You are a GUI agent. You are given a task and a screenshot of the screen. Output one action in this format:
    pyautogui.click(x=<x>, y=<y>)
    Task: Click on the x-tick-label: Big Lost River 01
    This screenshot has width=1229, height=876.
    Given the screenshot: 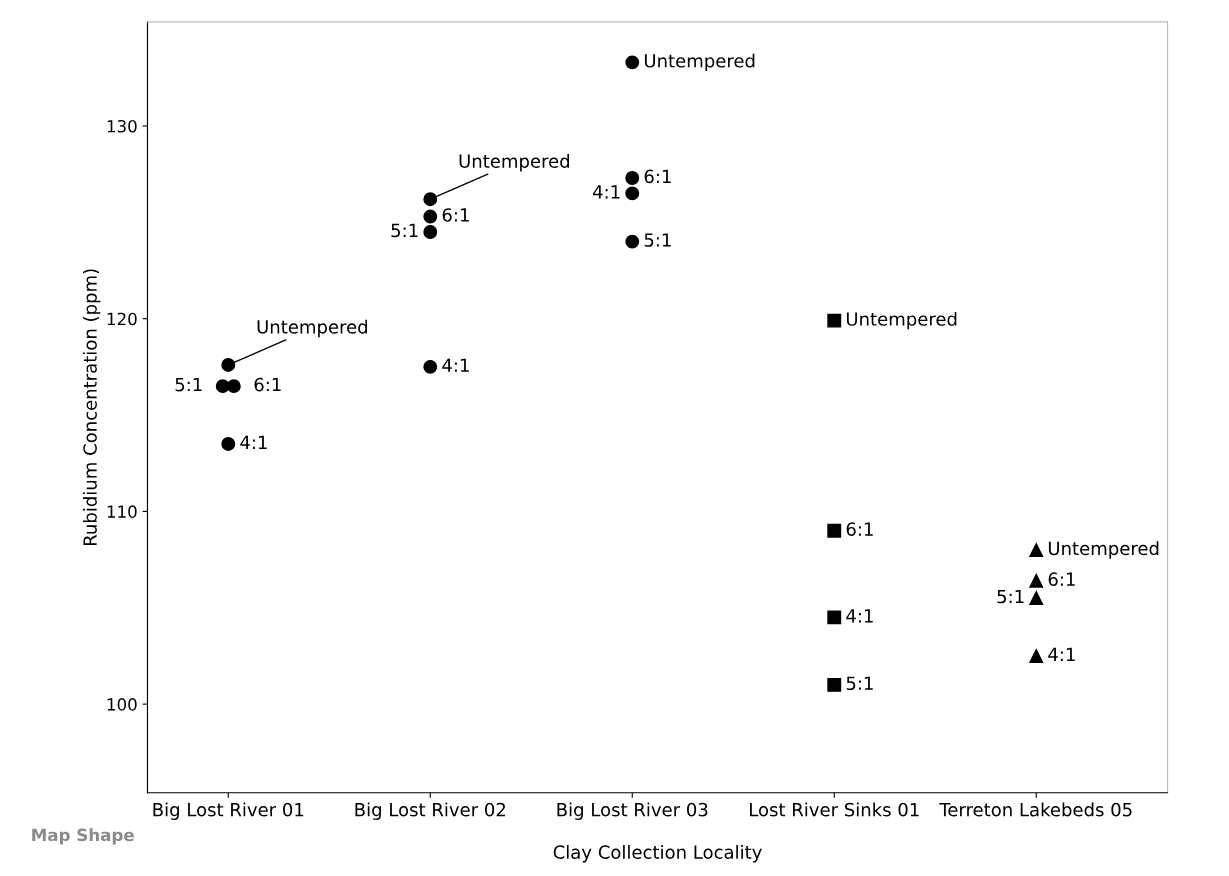 What is the action you would take?
    pyautogui.click(x=228, y=811)
    